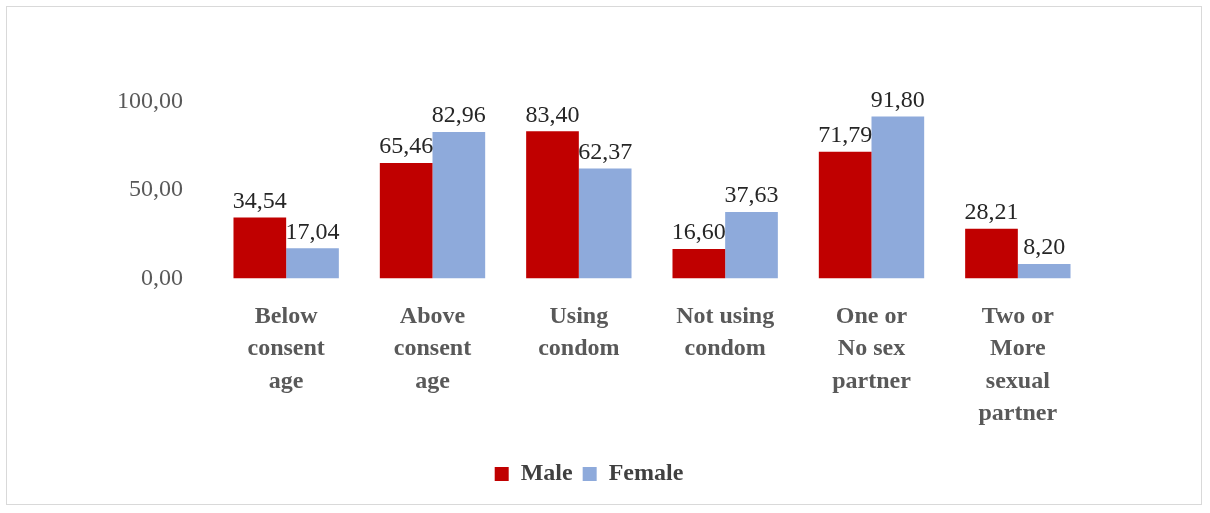 The image size is (1210, 513). I want to click on data-label: 82,96, so click(458, 114).